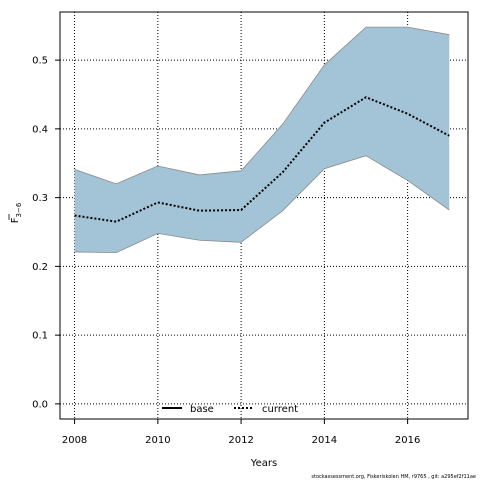 The width and height of the screenshot is (480, 480). What do you see at coordinates (407, 440) in the screenshot?
I see `x-tick-label-2016: 2016` at bounding box center [407, 440].